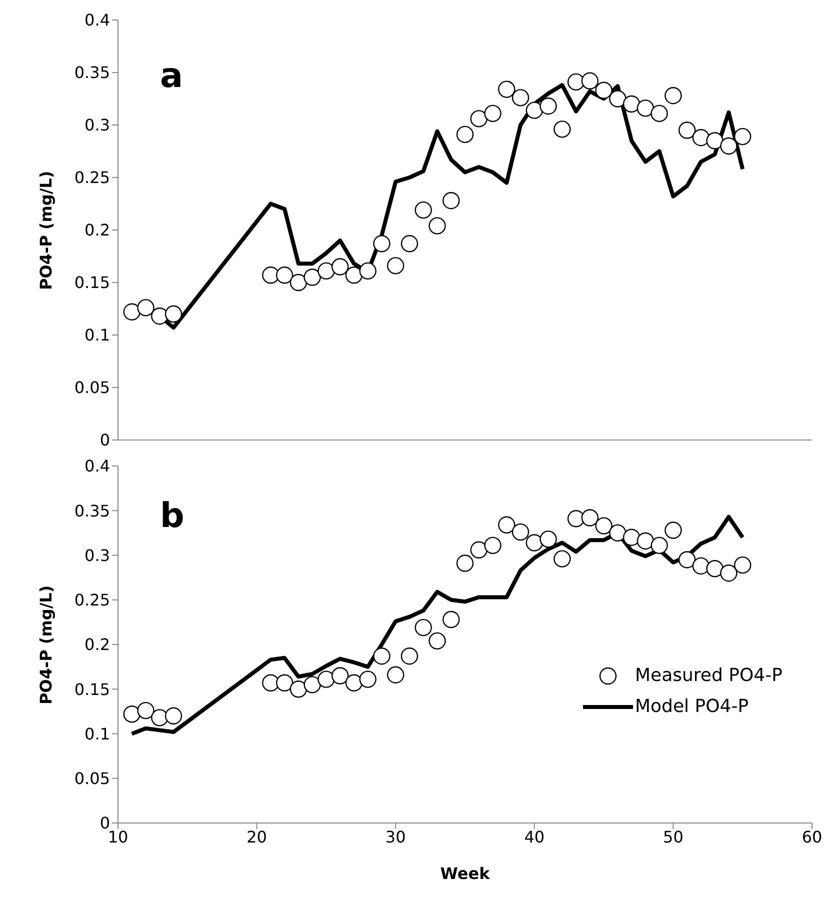 This screenshot has height=906, width=827. I want to click on annotation: b, so click(172, 516).